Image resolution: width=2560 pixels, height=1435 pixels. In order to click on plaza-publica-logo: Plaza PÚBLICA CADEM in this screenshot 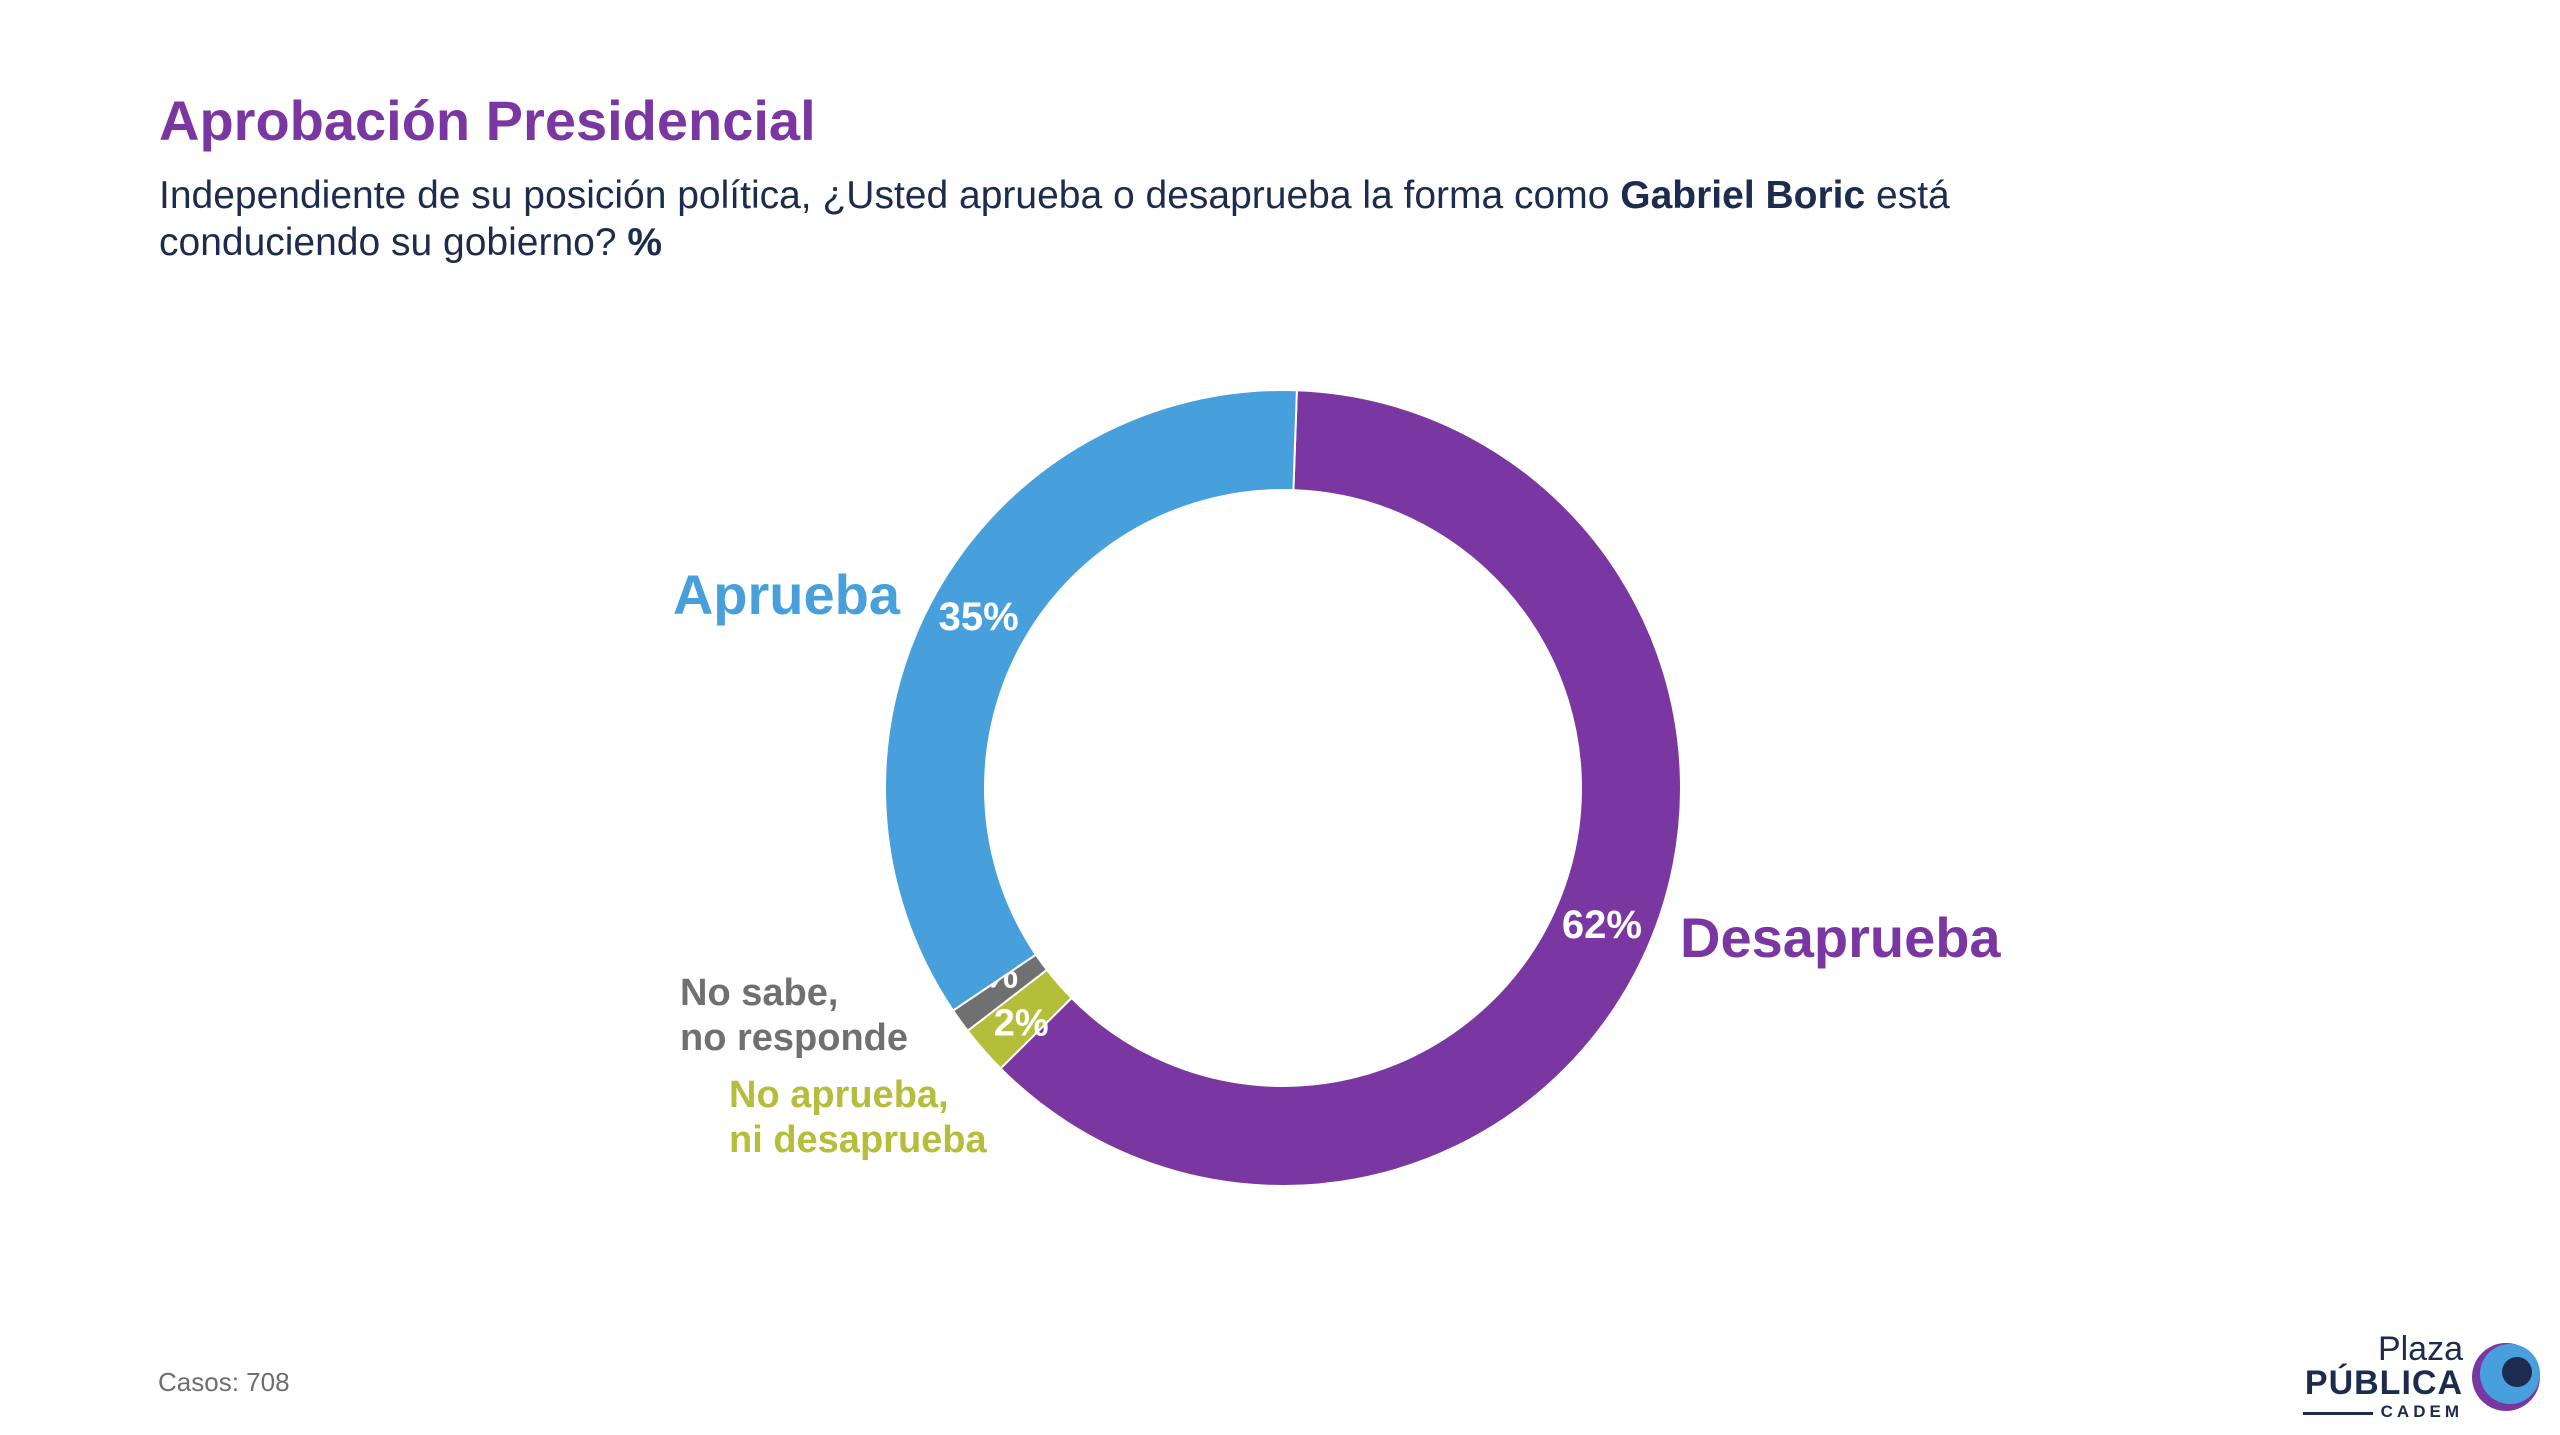, I will do `click(2424, 1377)`.